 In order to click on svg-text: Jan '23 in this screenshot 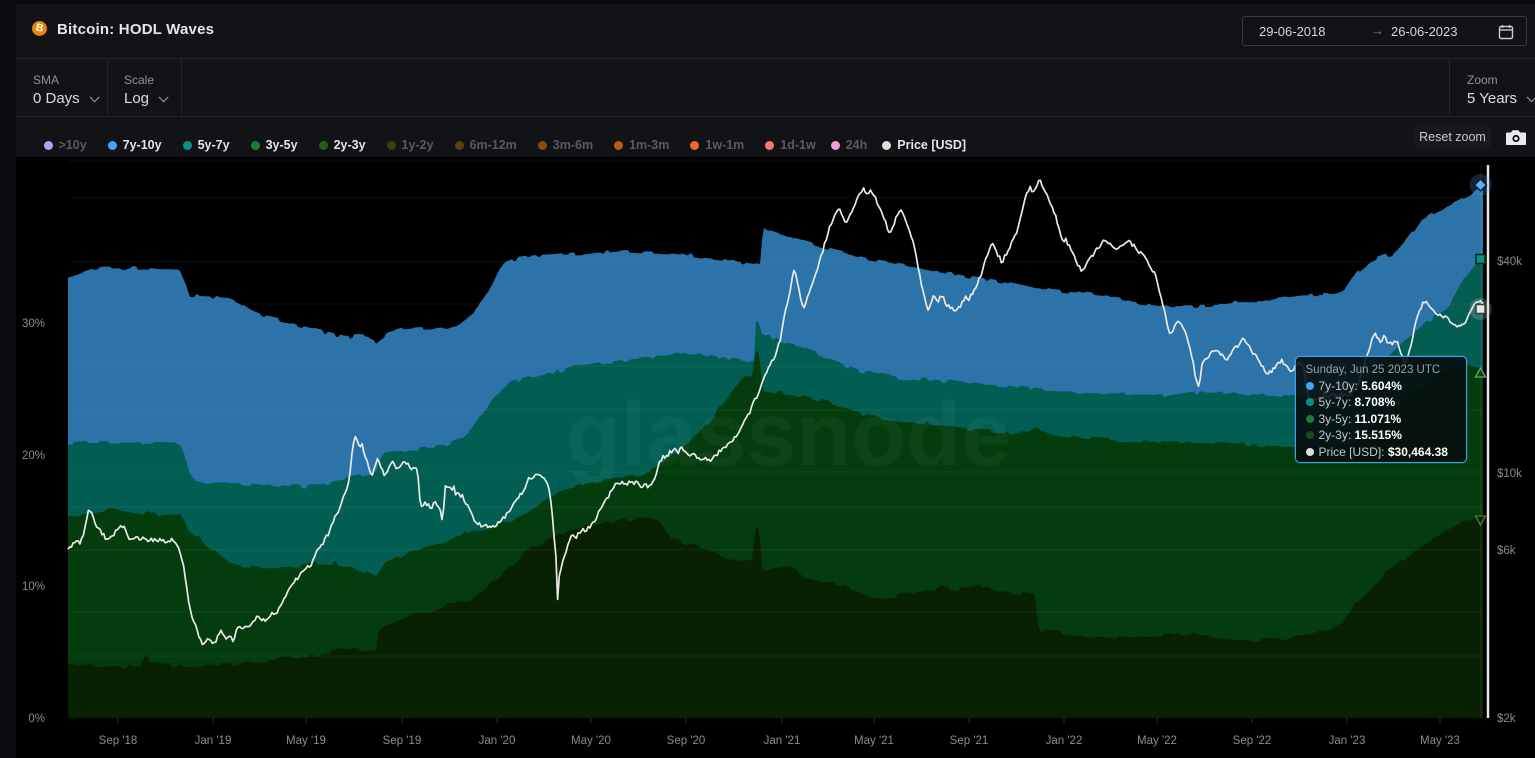, I will do `click(1347, 741)`.